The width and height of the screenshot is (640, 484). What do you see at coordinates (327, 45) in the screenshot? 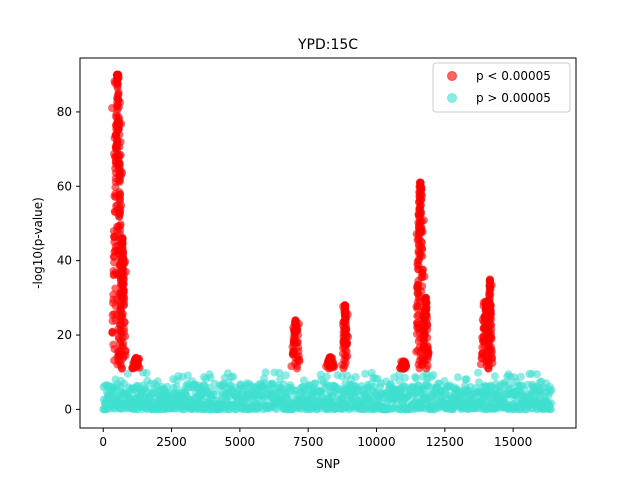
I see `chart-title: YPD:15C` at bounding box center [327, 45].